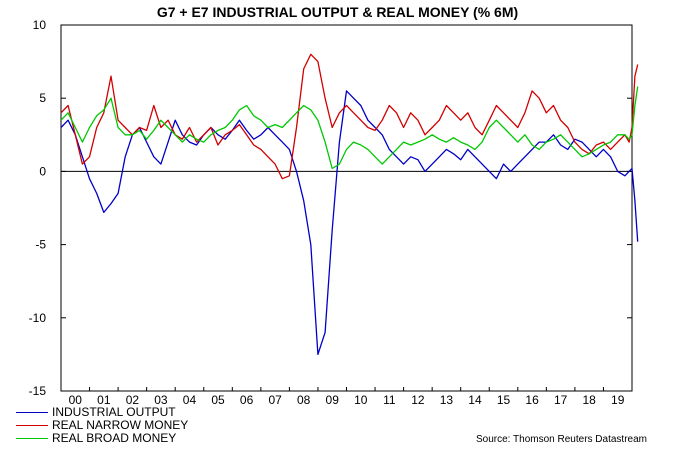  What do you see at coordinates (40, 245) in the screenshot?
I see `y-tick-label: -5` at bounding box center [40, 245].